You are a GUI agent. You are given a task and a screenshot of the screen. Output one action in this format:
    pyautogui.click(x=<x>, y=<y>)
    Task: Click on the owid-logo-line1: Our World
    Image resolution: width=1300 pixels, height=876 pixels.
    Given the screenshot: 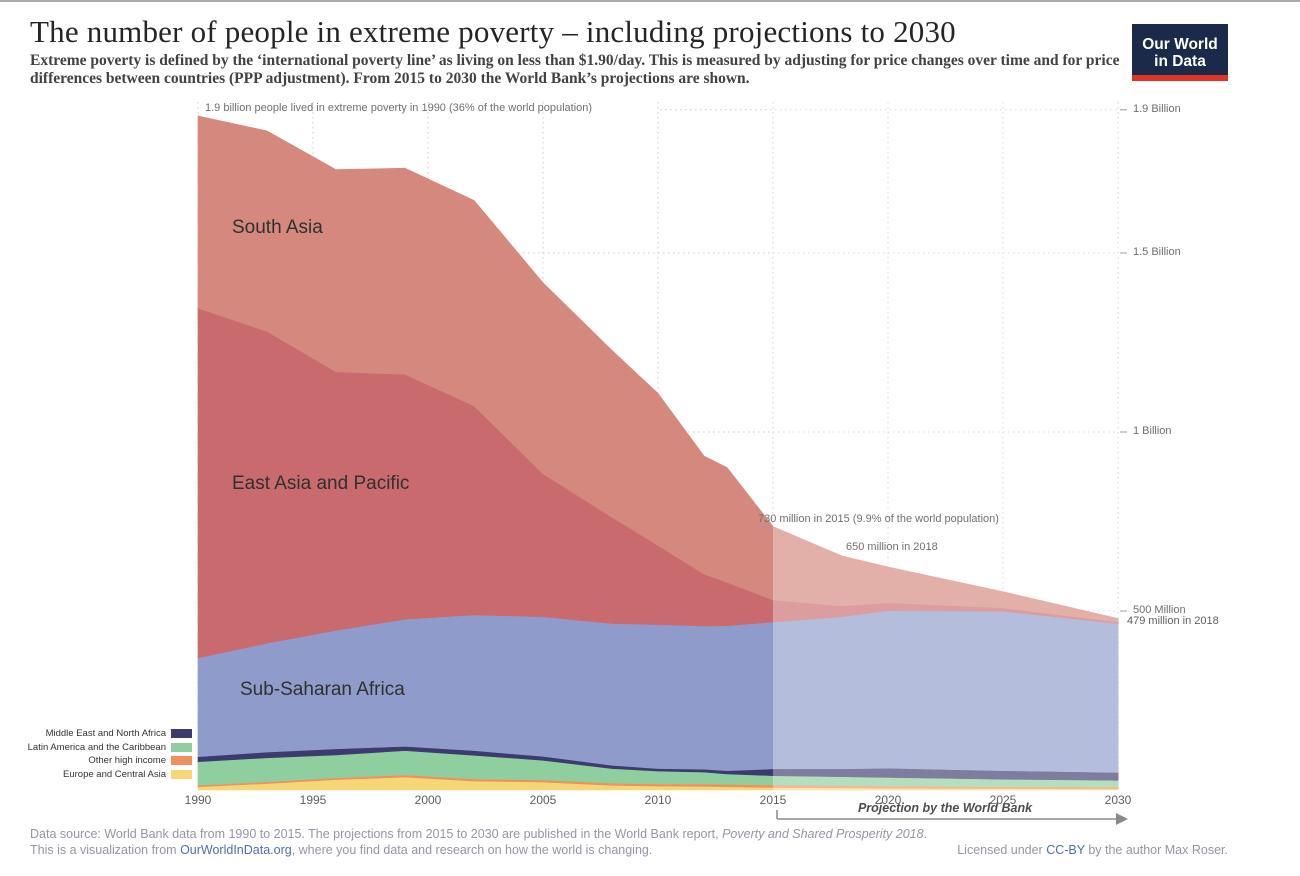 What is the action you would take?
    pyautogui.click(x=1180, y=44)
    